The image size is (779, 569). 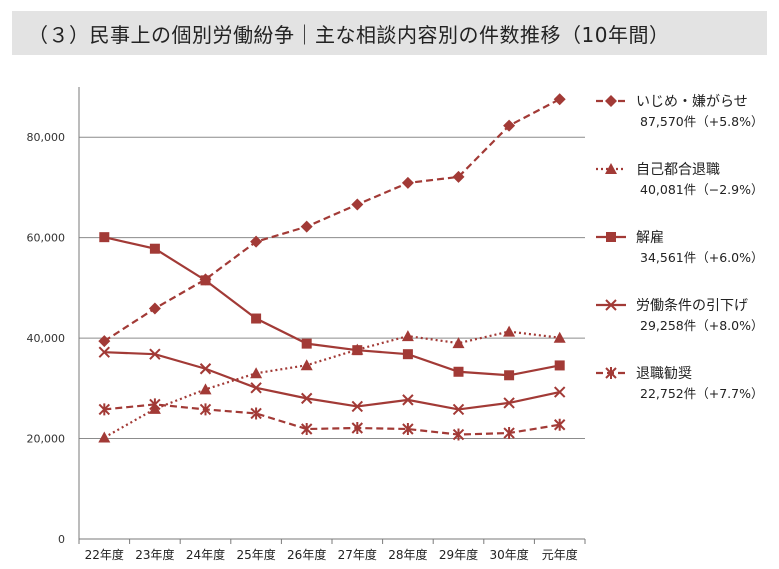 What do you see at coordinates (508, 554) in the screenshot?
I see `x-tick-label: 30年度` at bounding box center [508, 554].